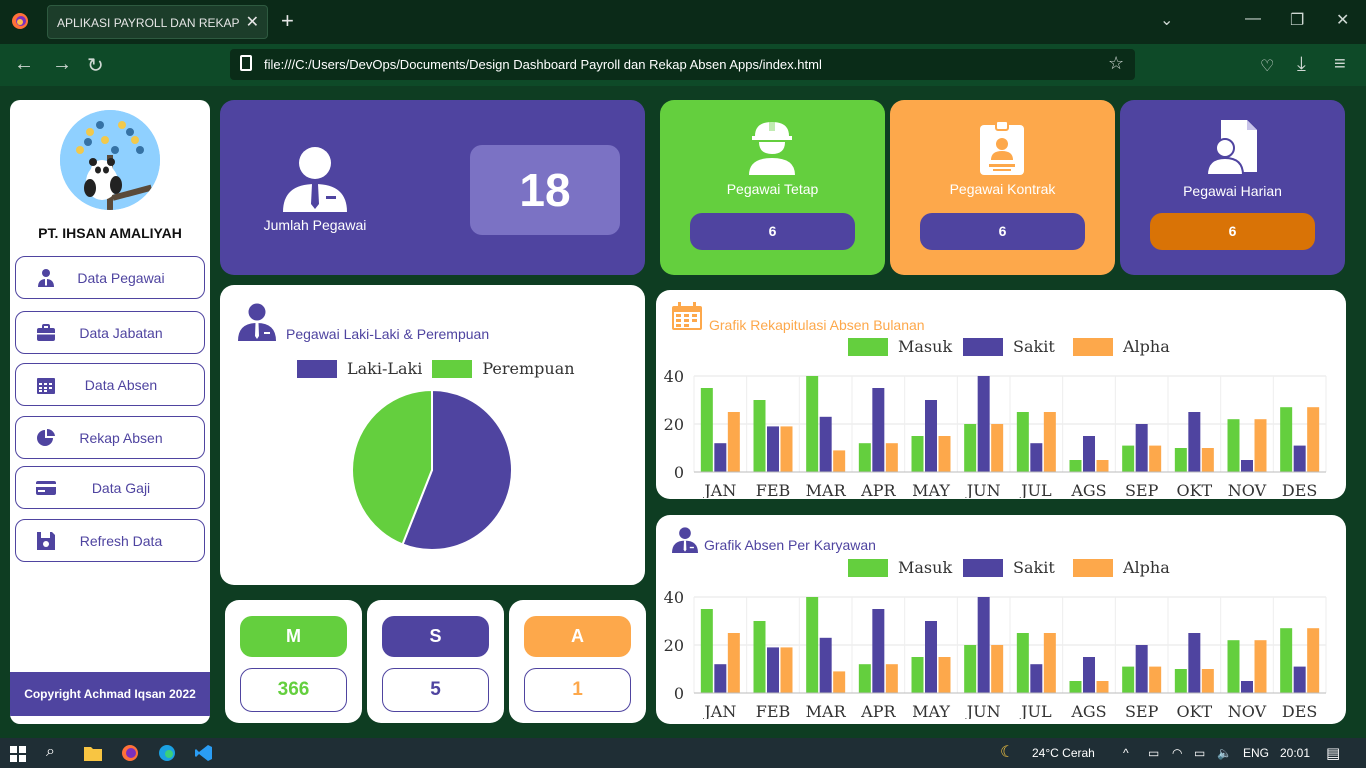  I want to click on tray-chevron-icon: ^, so click(1126, 753).